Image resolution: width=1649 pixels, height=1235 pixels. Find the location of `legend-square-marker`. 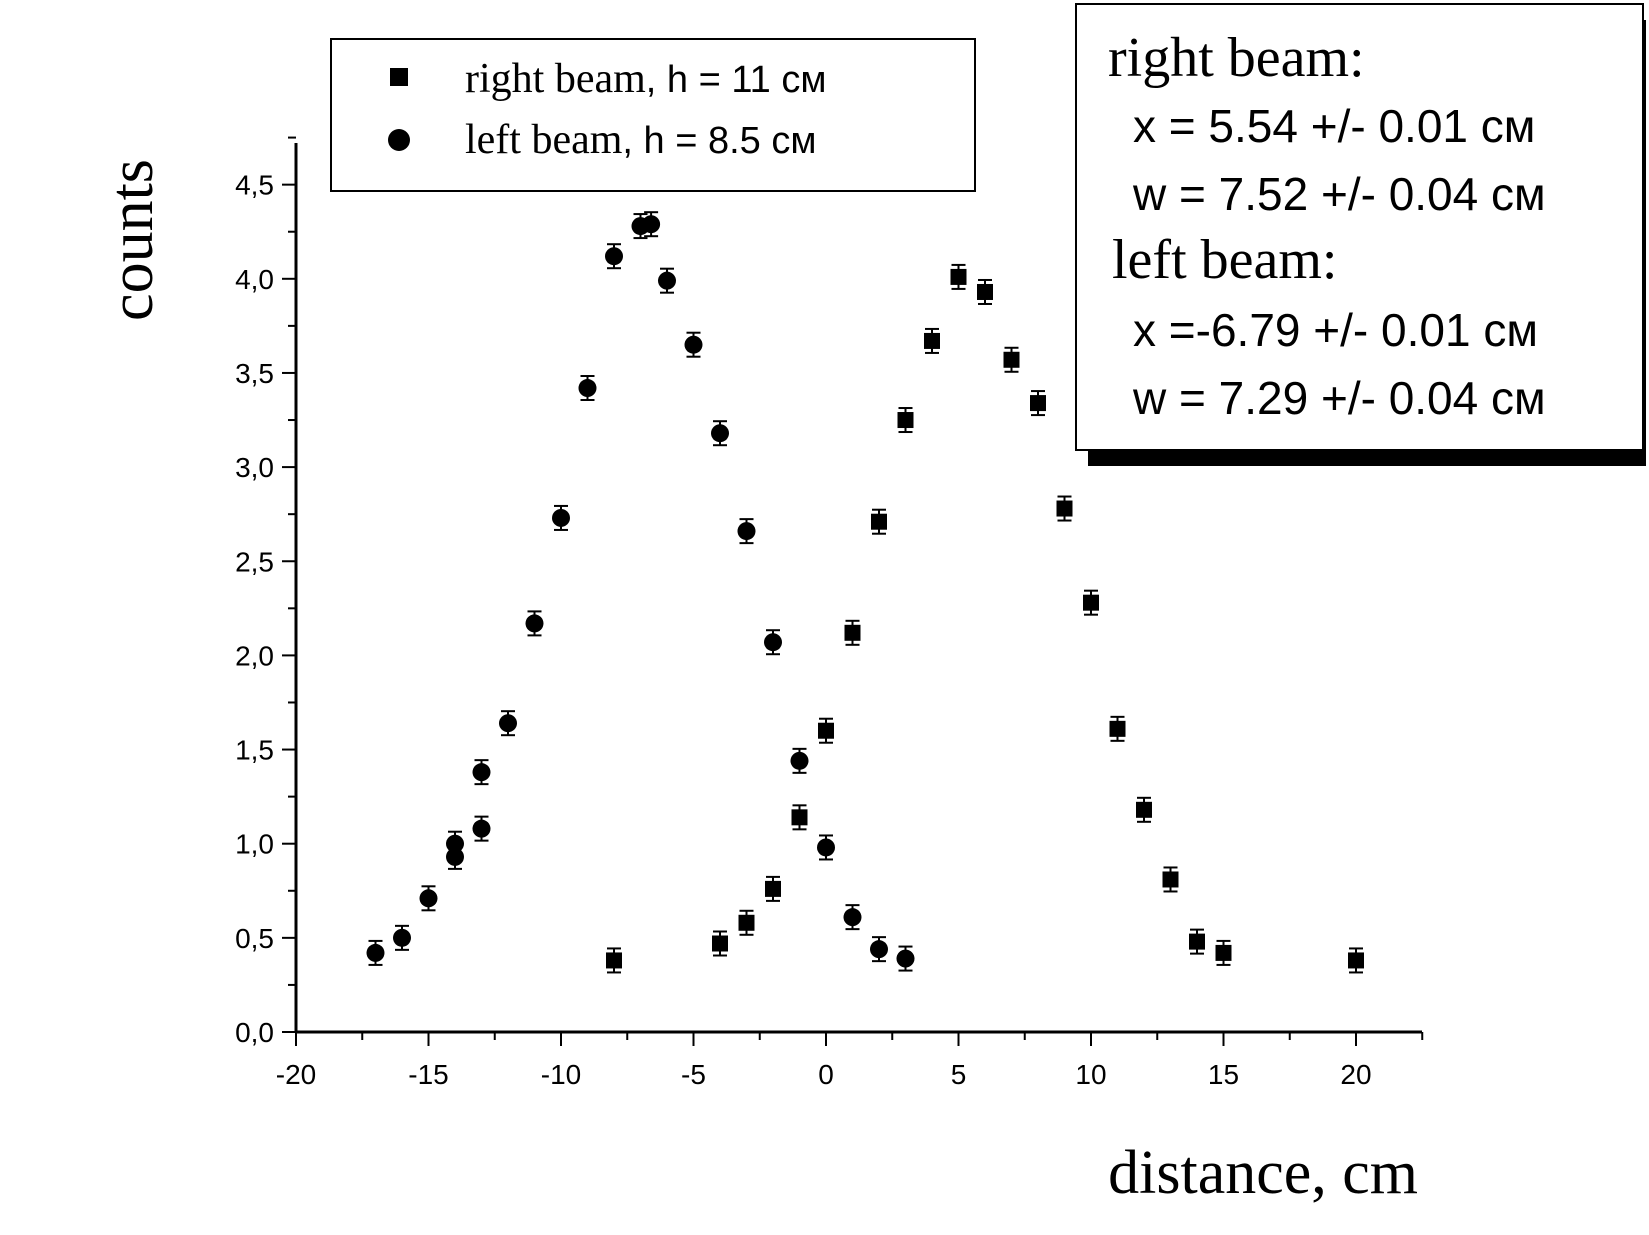

legend-square-marker is located at coordinates (399, 77).